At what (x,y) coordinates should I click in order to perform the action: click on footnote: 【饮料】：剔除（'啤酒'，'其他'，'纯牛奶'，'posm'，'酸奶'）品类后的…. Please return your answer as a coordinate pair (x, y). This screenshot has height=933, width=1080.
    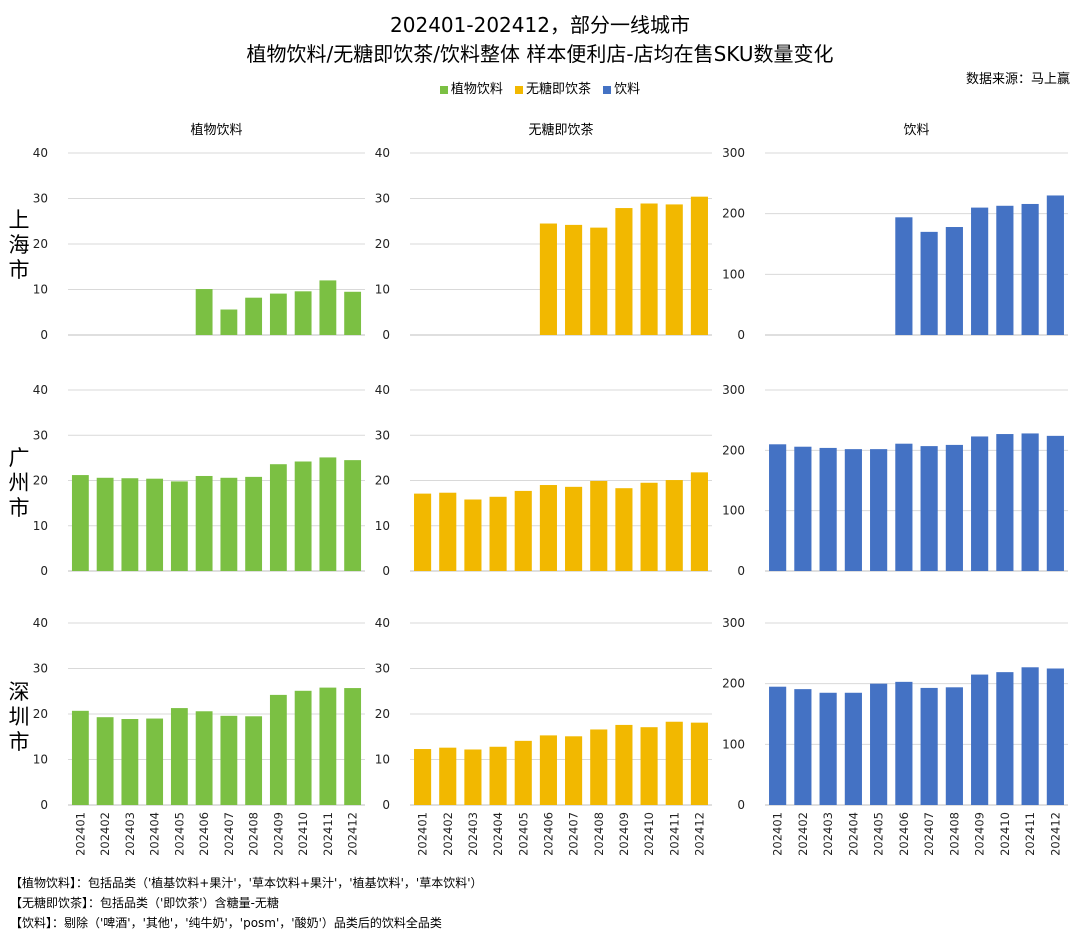
    Looking at the image, I should click on (226, 923).